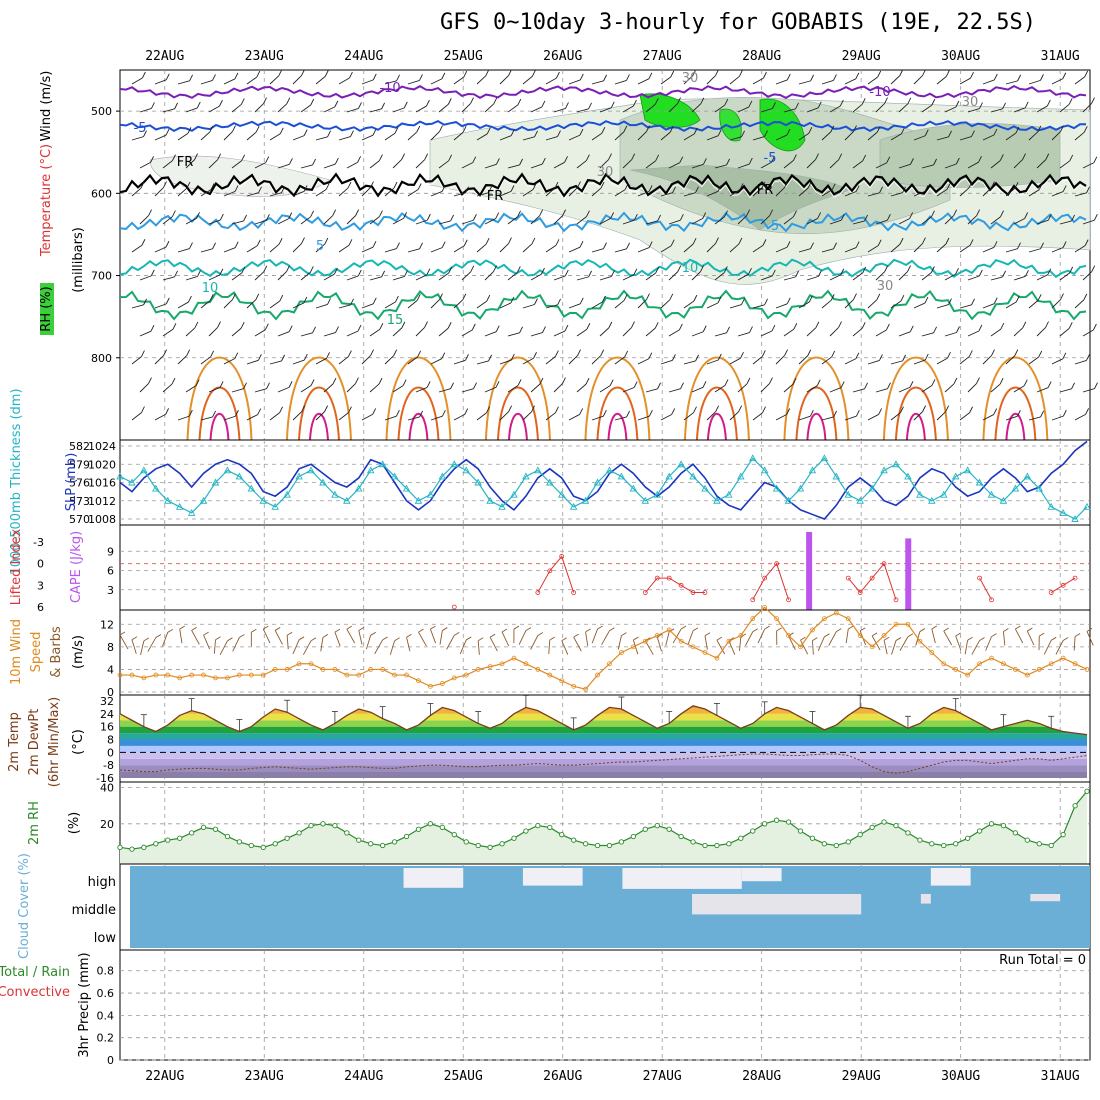  I want to click on cape-bar, so click(908, 574).